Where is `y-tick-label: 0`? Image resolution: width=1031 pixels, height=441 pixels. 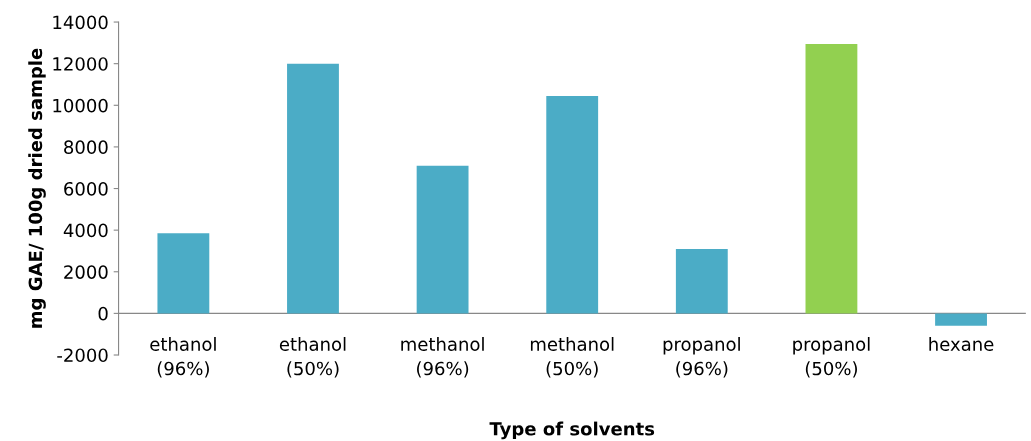
y-tick-label: 0 is located at coordinates (103, 313).